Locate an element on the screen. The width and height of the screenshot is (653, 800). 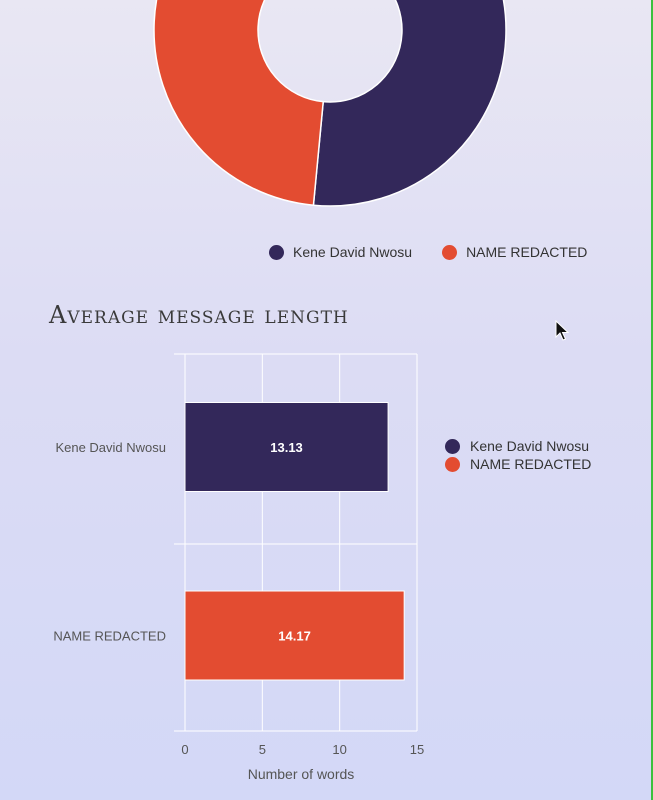
bar-value-label: 14.17 is located at coordinates (294, 636).